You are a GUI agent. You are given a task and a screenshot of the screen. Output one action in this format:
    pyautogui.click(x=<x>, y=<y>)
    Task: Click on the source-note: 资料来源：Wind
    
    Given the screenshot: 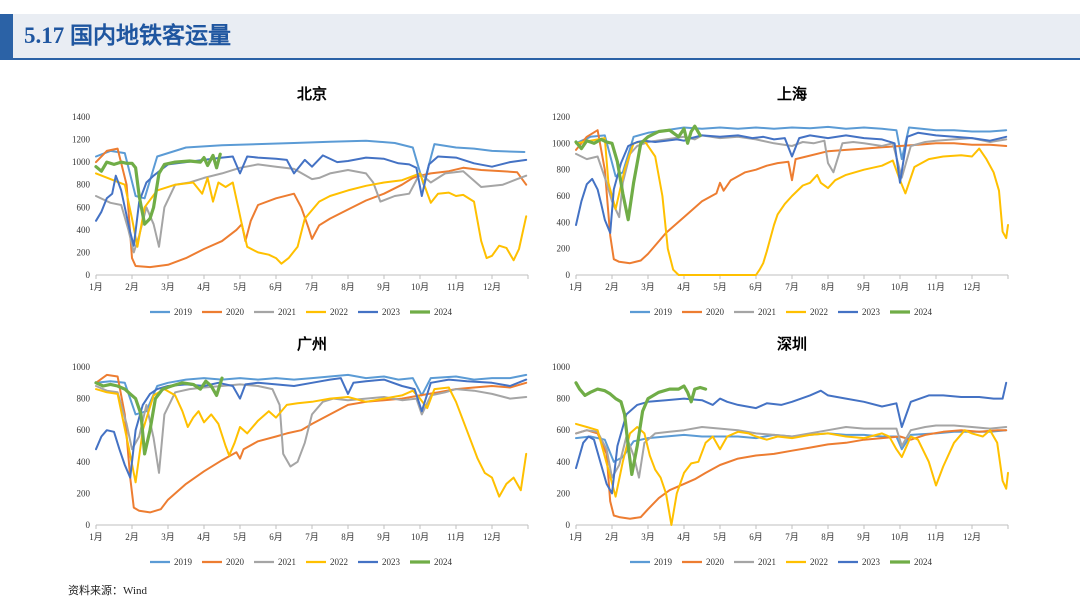 What is the action you would take?
    pyautogui.click(x=107, y=591)
    